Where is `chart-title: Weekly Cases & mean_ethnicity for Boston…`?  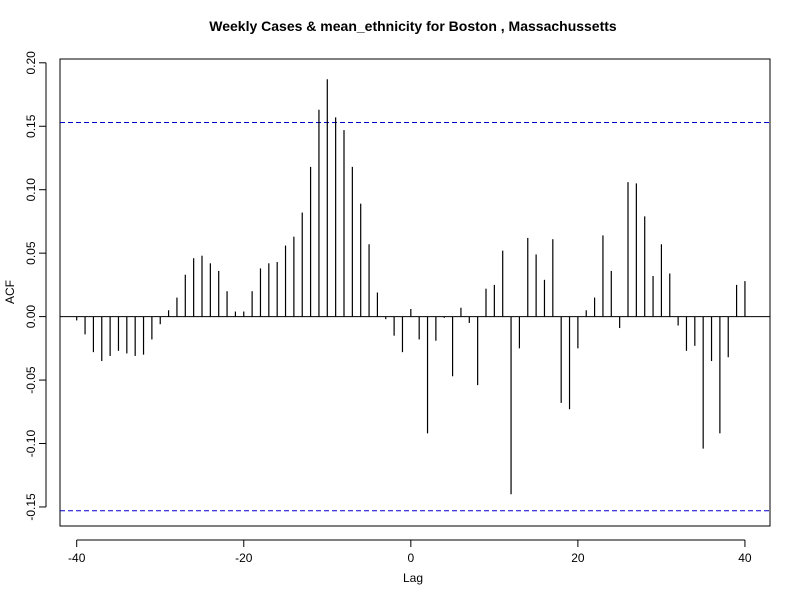
chart-title: Weekly Cases & mean_ethnicity for Boston… is located at coordinates (413, 26).